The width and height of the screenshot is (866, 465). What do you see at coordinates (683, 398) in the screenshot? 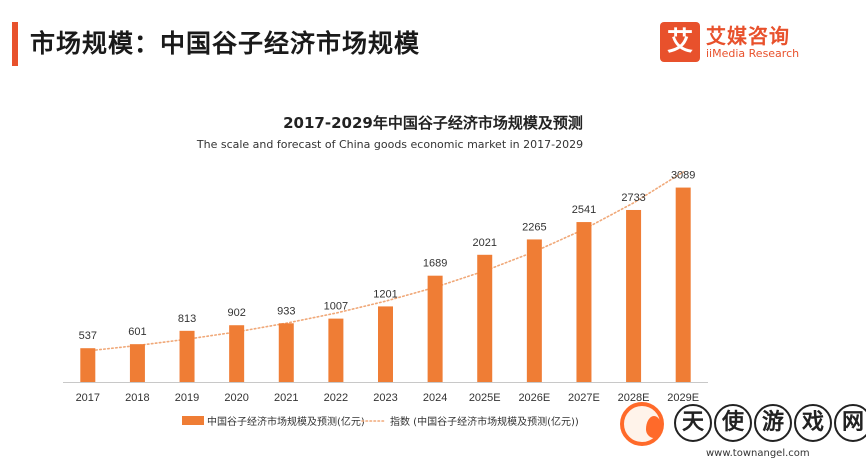
I see `x-tick-label: 2029E` at bounding box center [683, 398].